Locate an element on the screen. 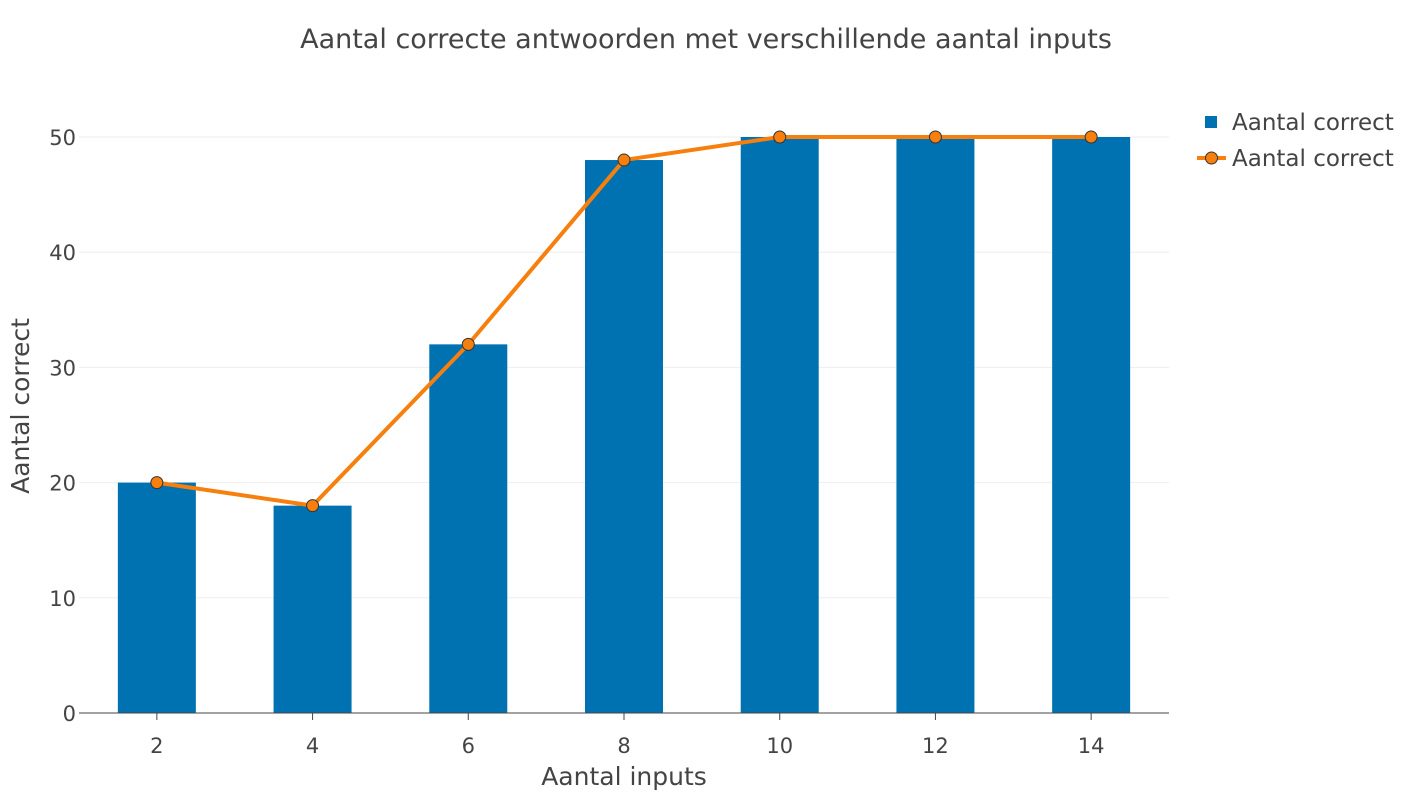 The height and width of the screenshot is (802, 1414). legend: Aantal correct Aantal correct is located at coordinates (1295, 141).